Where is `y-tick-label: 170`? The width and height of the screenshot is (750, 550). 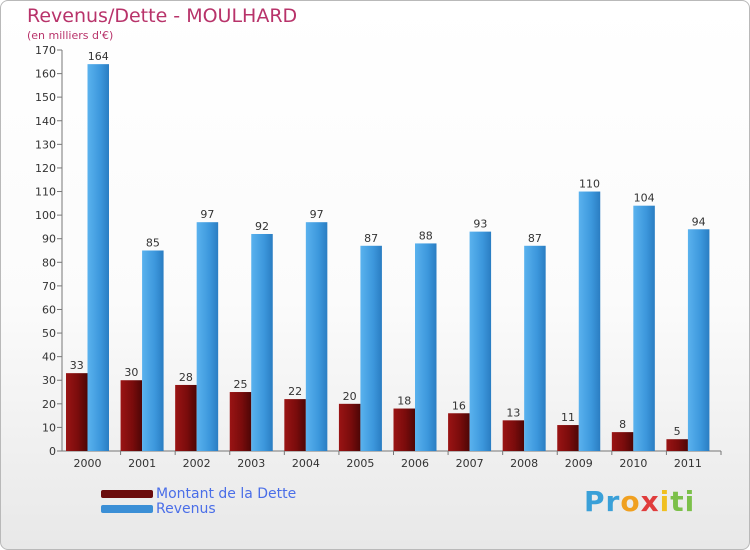 y-tick-label: 170 is located at coordinates (45, 50).